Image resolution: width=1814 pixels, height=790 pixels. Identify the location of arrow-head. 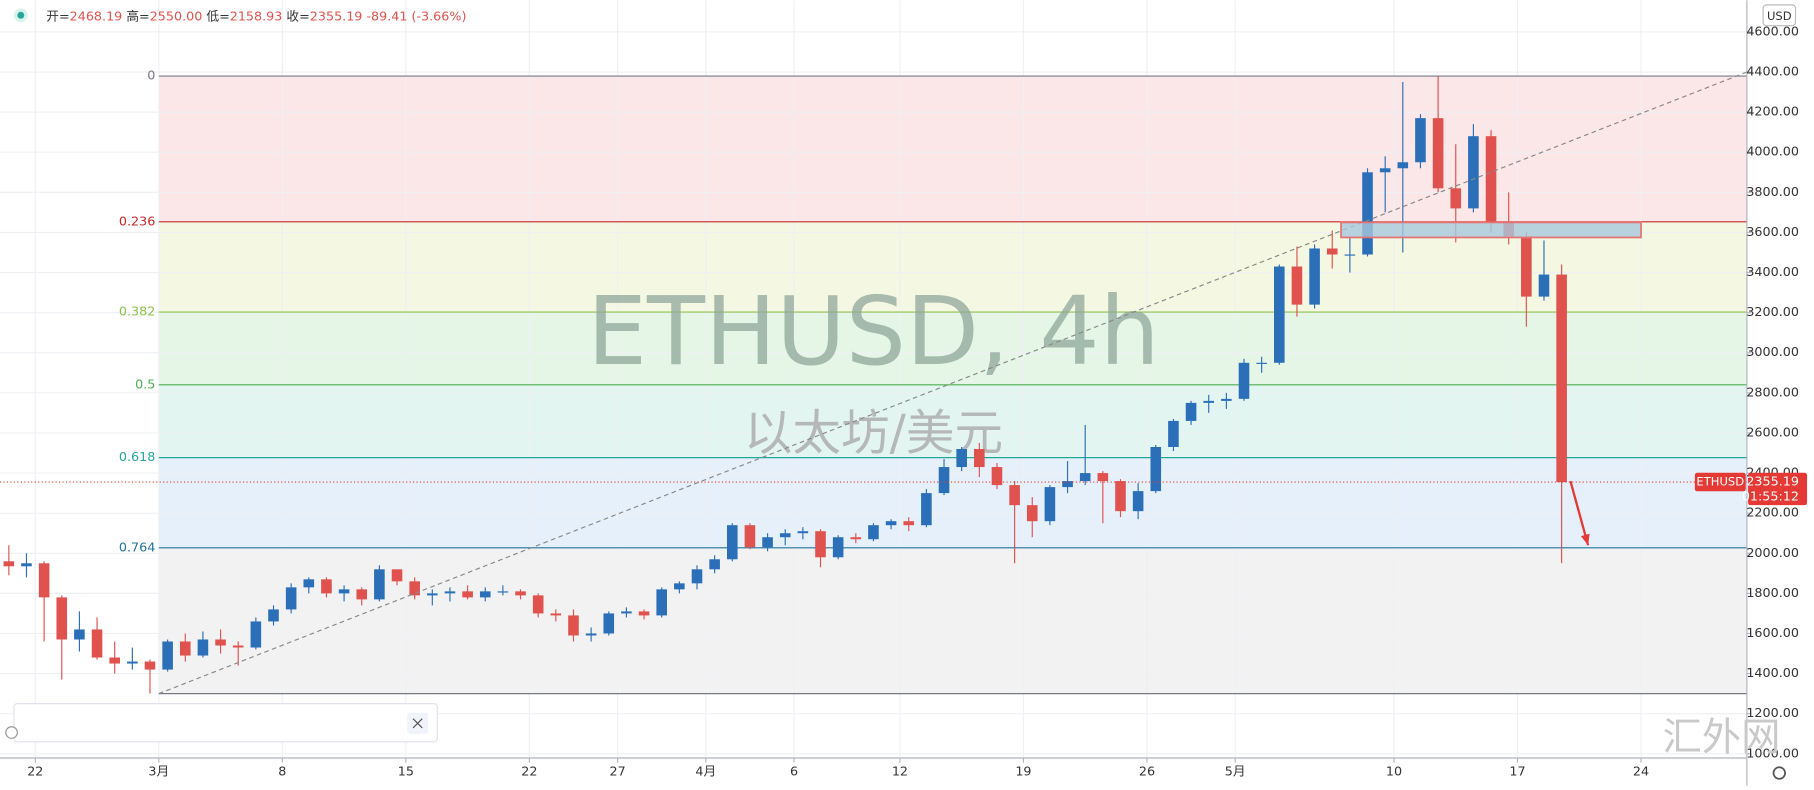
(1585, 539).